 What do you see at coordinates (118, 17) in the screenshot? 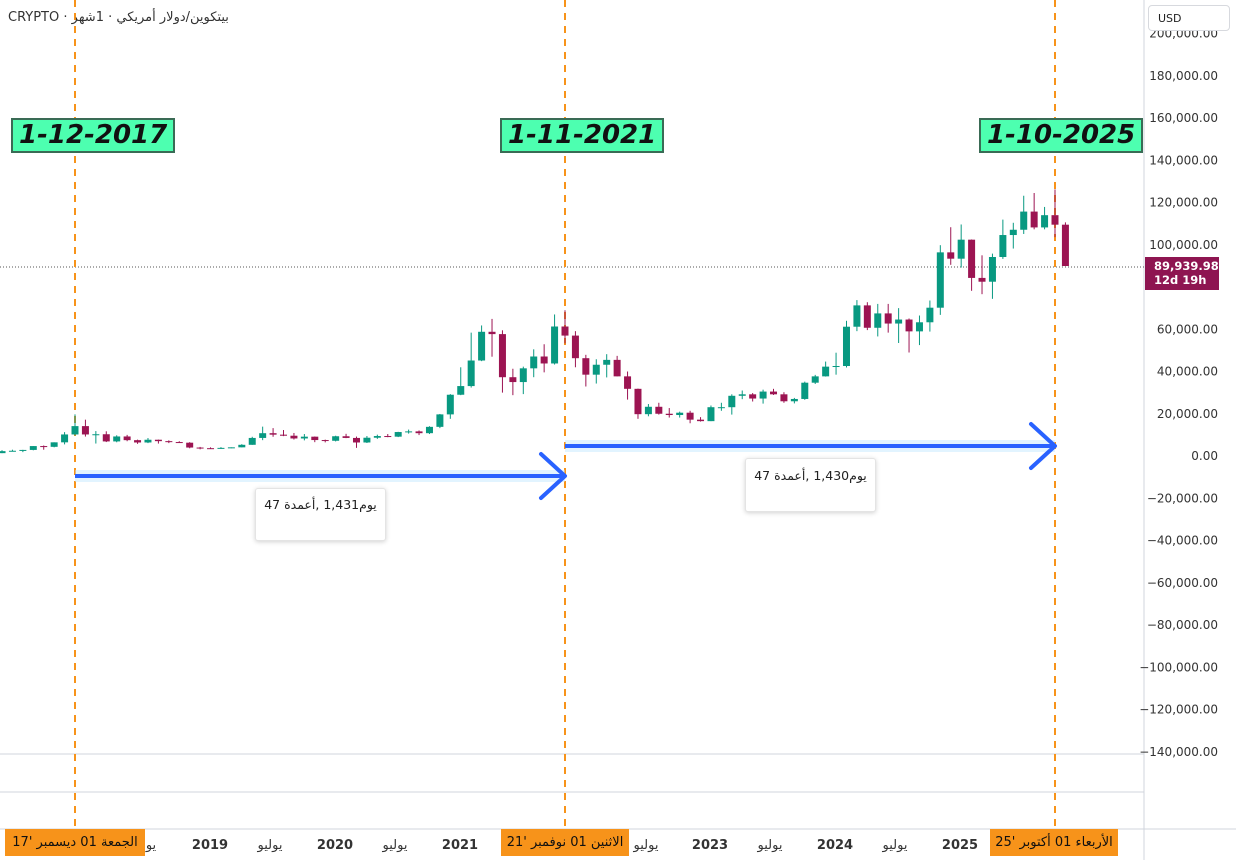
I see `symbol-header: CRYPTO · بيتكوين/دولار أمريكي · 1شهر` at bounding box center [118, 17].